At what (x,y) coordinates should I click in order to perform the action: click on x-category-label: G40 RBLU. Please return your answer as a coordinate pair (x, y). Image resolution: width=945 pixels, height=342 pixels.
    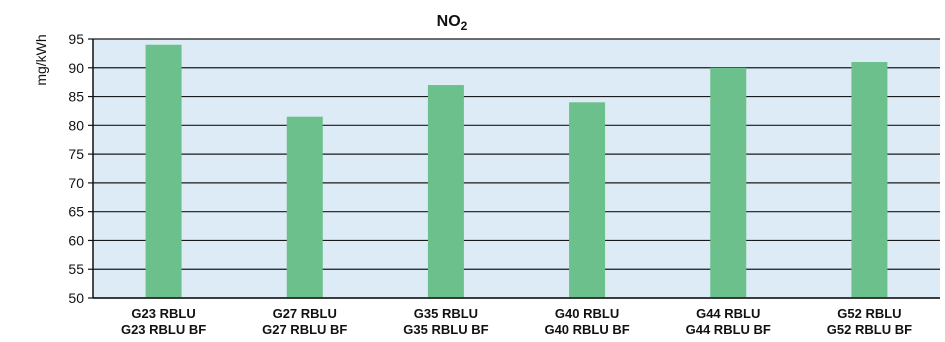
    Looking at the image, I should click on (587, 313).